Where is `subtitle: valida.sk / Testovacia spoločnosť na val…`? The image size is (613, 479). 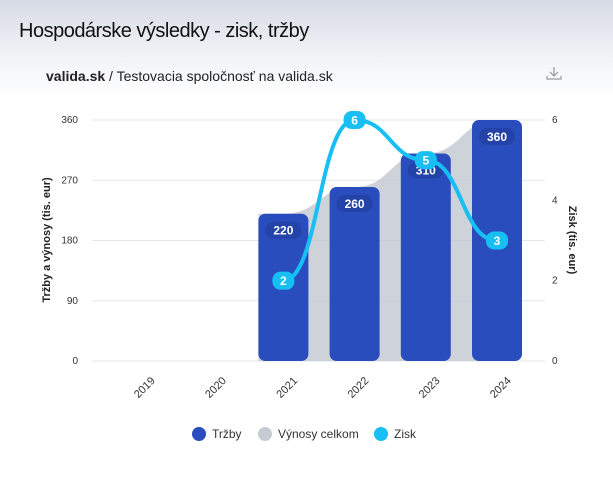 subtitle: valida.sk / Testovacia spoločnosť na val… is located at coordinates (189, 76).